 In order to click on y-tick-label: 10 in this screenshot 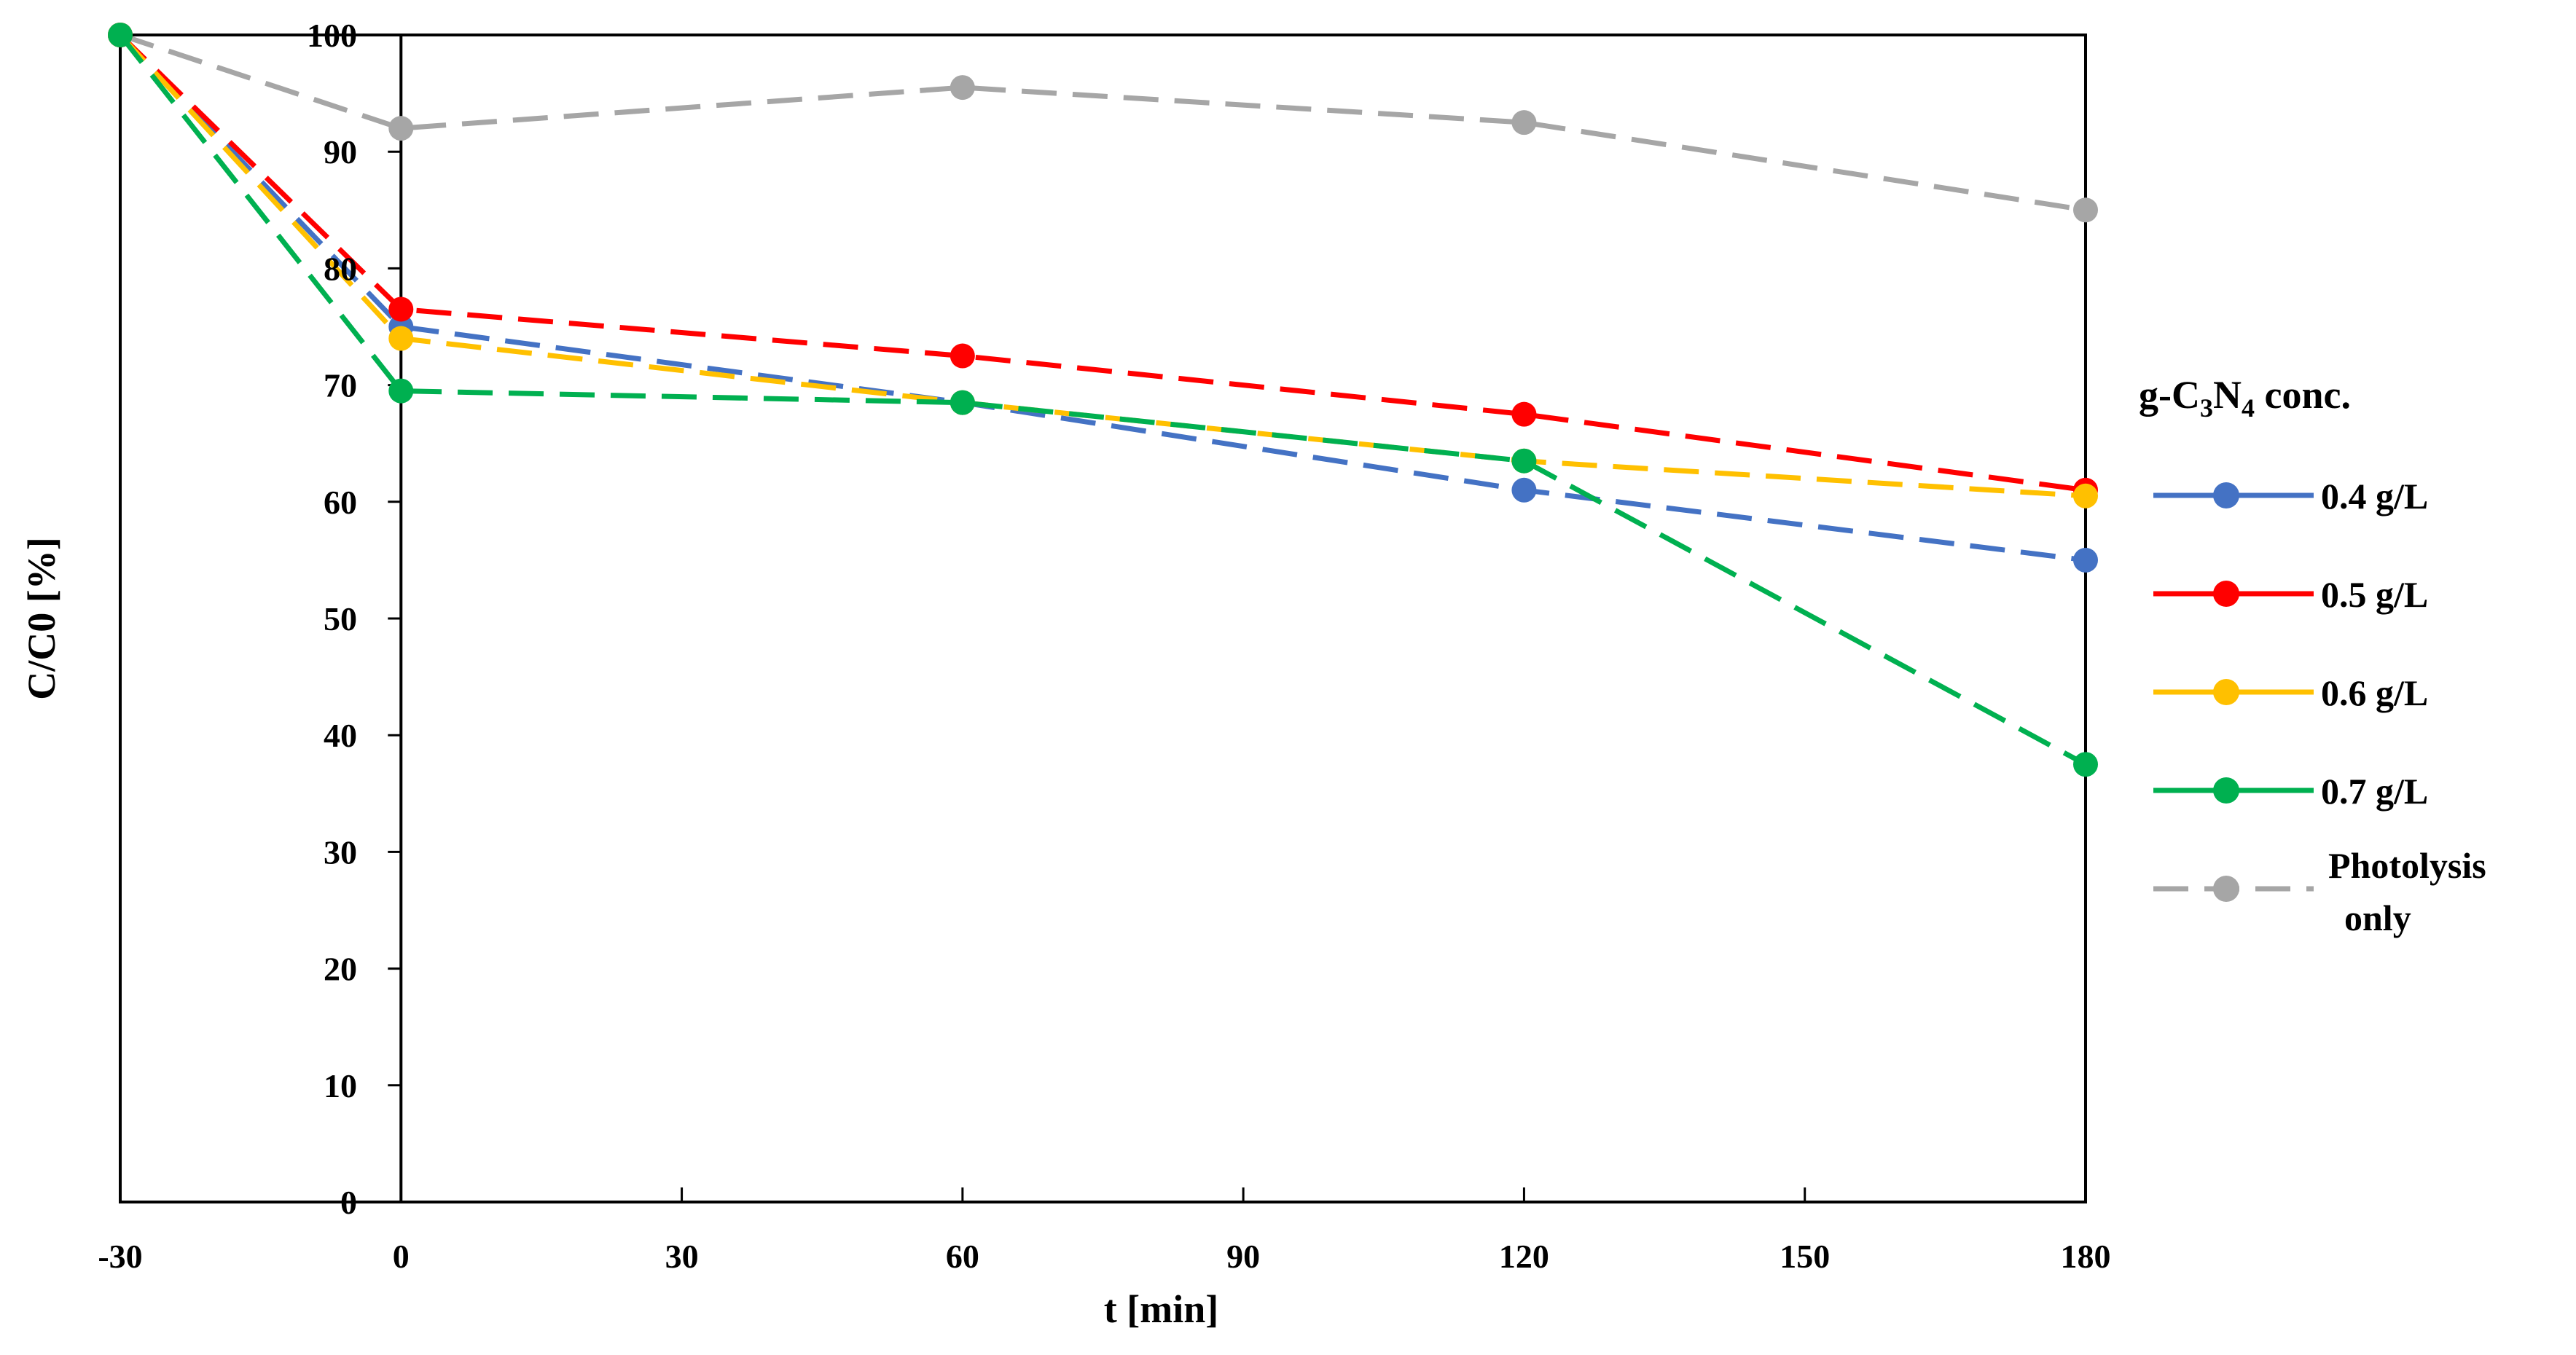, I will do `click(340, 1085)`.